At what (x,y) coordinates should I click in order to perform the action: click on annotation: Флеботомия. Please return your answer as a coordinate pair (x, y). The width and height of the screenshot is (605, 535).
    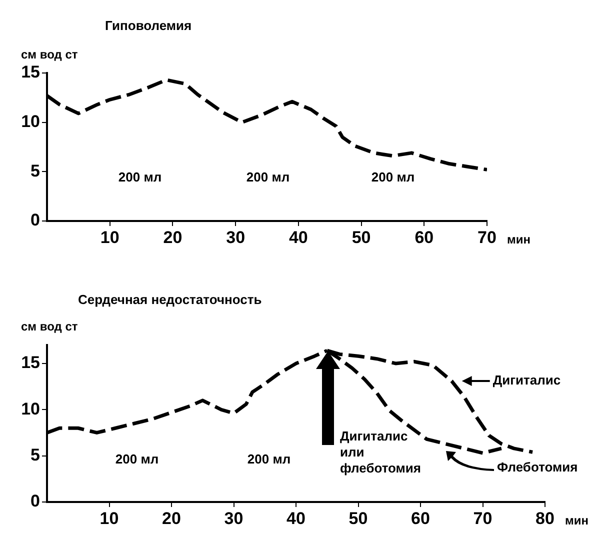
    Looking at the image, I should click on (537, 467).